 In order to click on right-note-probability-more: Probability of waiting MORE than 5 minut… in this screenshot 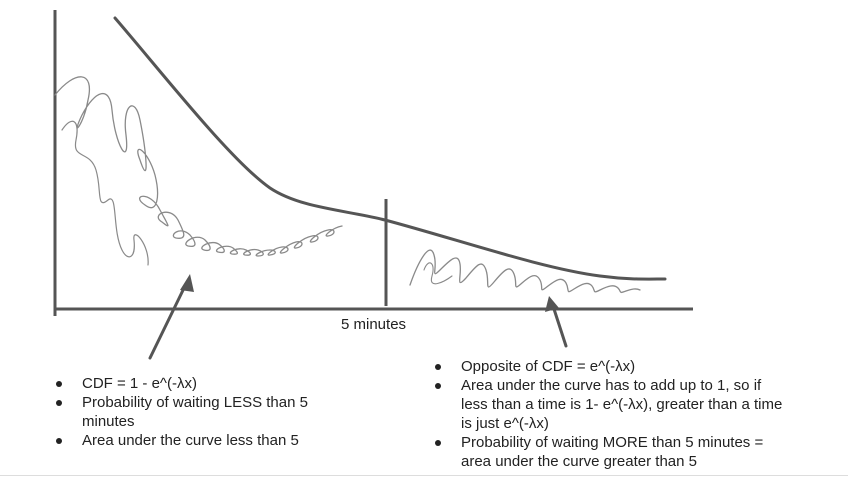, I will do `click(611, 452)`.